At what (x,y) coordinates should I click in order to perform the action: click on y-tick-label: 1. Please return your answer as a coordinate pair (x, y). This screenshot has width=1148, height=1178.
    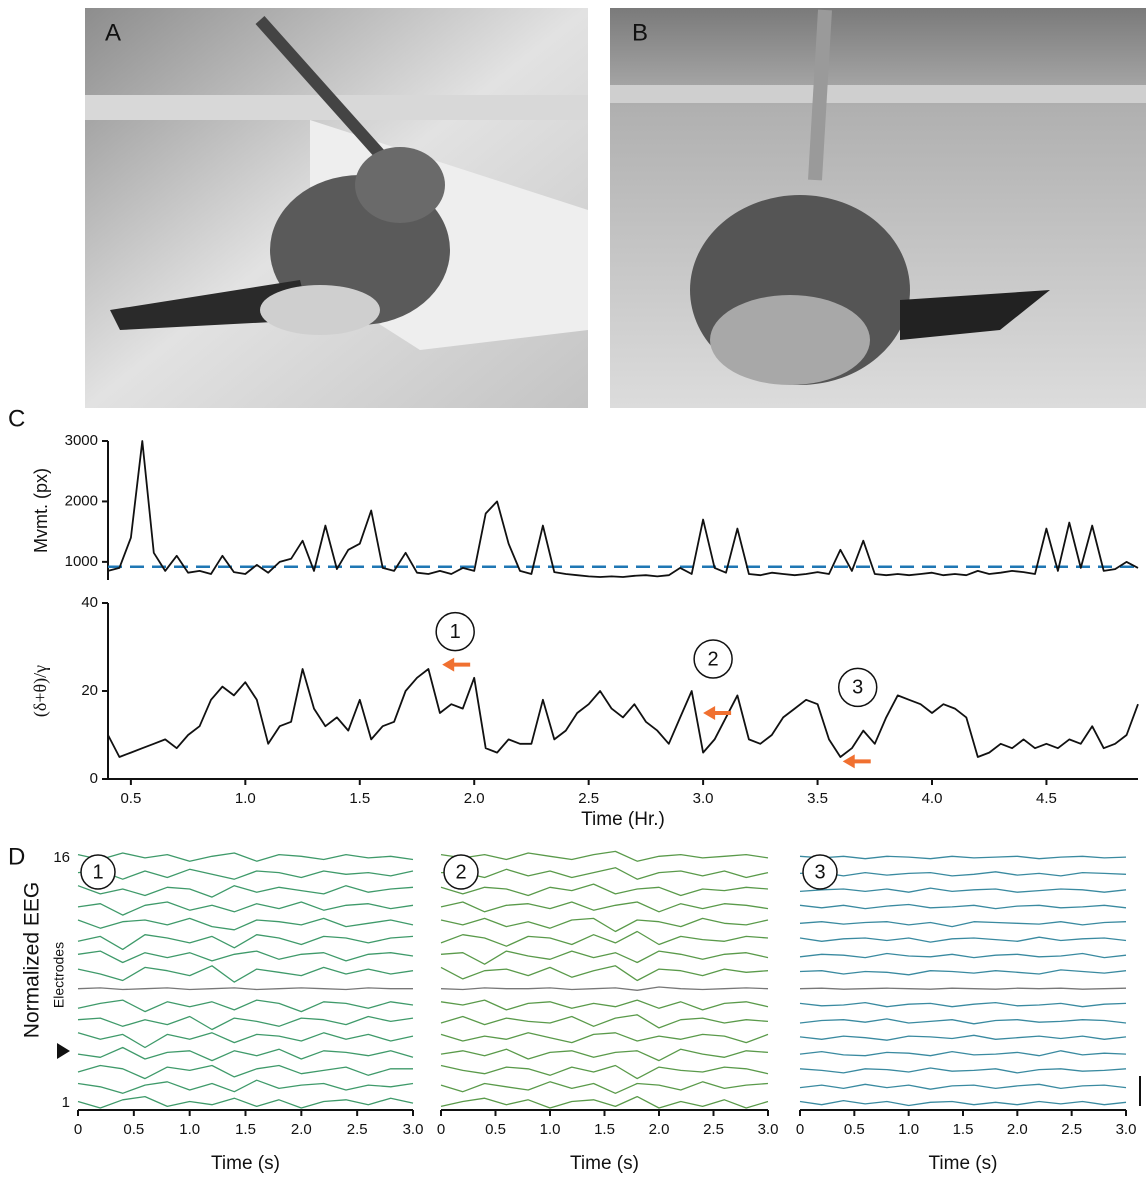
    Looking at the image, I should click on (66, 1102).